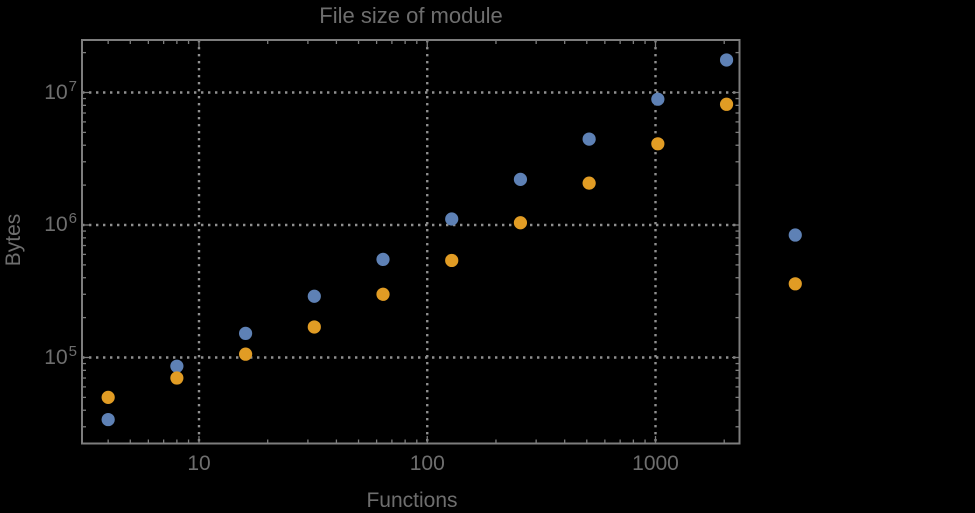  Describe the element at coordinates (60, 223) in the screenshot. I see `y-tick-label: 10⁶` at that location.